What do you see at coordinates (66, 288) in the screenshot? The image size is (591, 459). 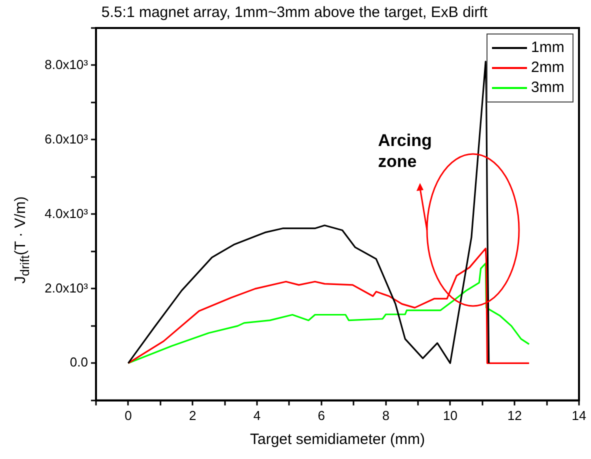 I see `y-tick-label: 2.0x10³` at bounding box center [66, 288].